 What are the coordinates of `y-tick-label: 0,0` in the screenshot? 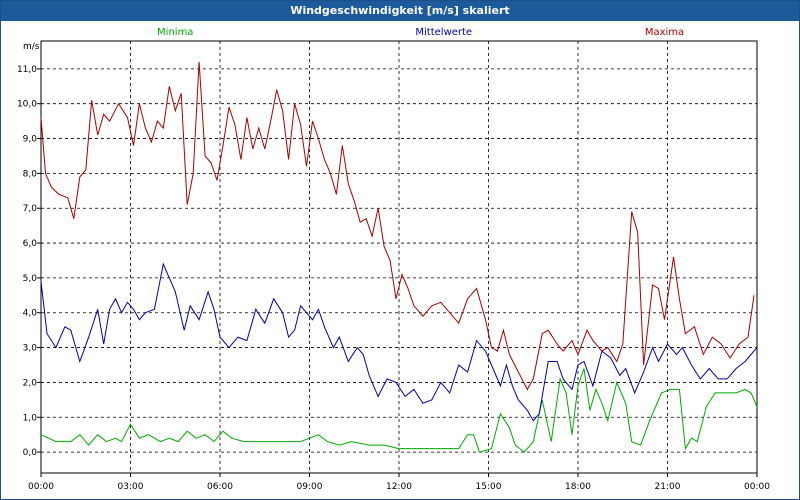 It's located at (30, 453).